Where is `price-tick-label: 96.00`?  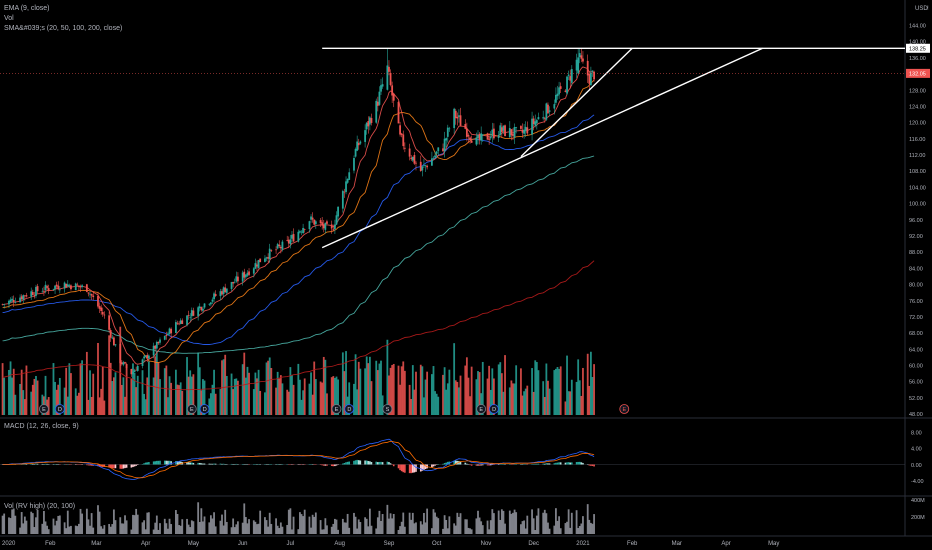
price-tick-label: 96.00 is located at coordinates (916, 221).